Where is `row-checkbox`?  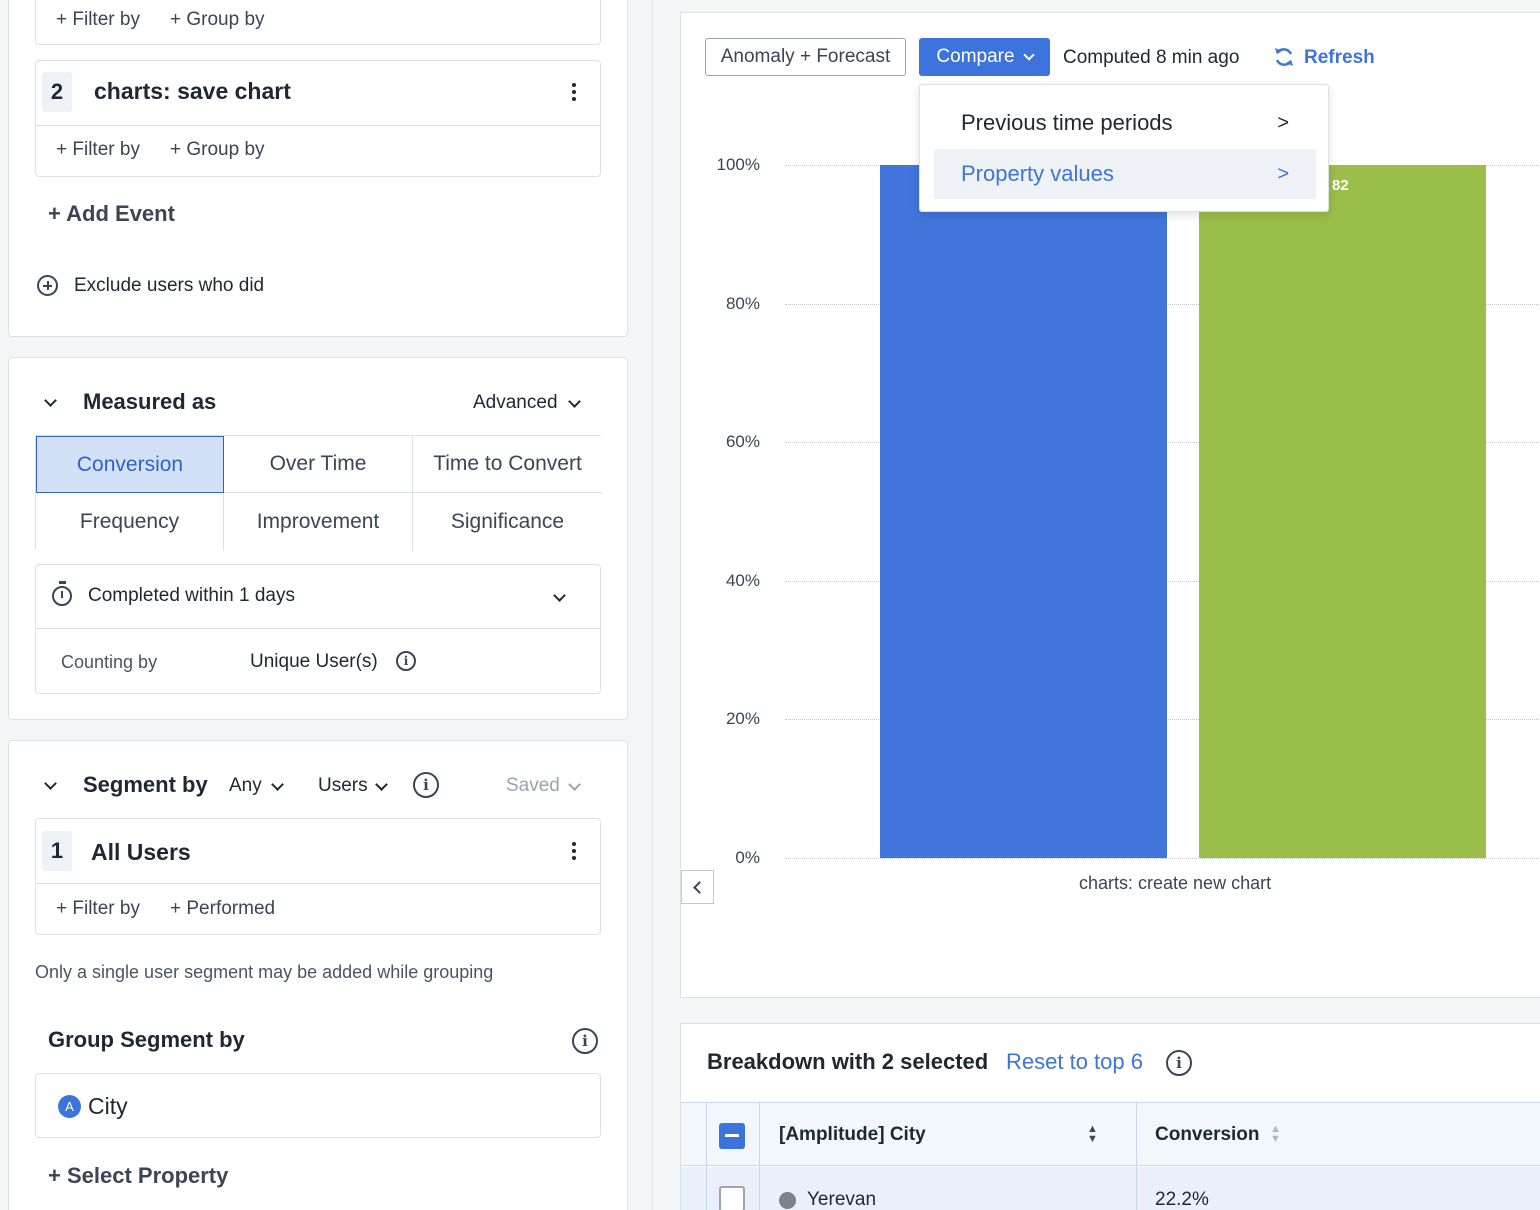
row-checkbox is located at coordinates (732, 1198).